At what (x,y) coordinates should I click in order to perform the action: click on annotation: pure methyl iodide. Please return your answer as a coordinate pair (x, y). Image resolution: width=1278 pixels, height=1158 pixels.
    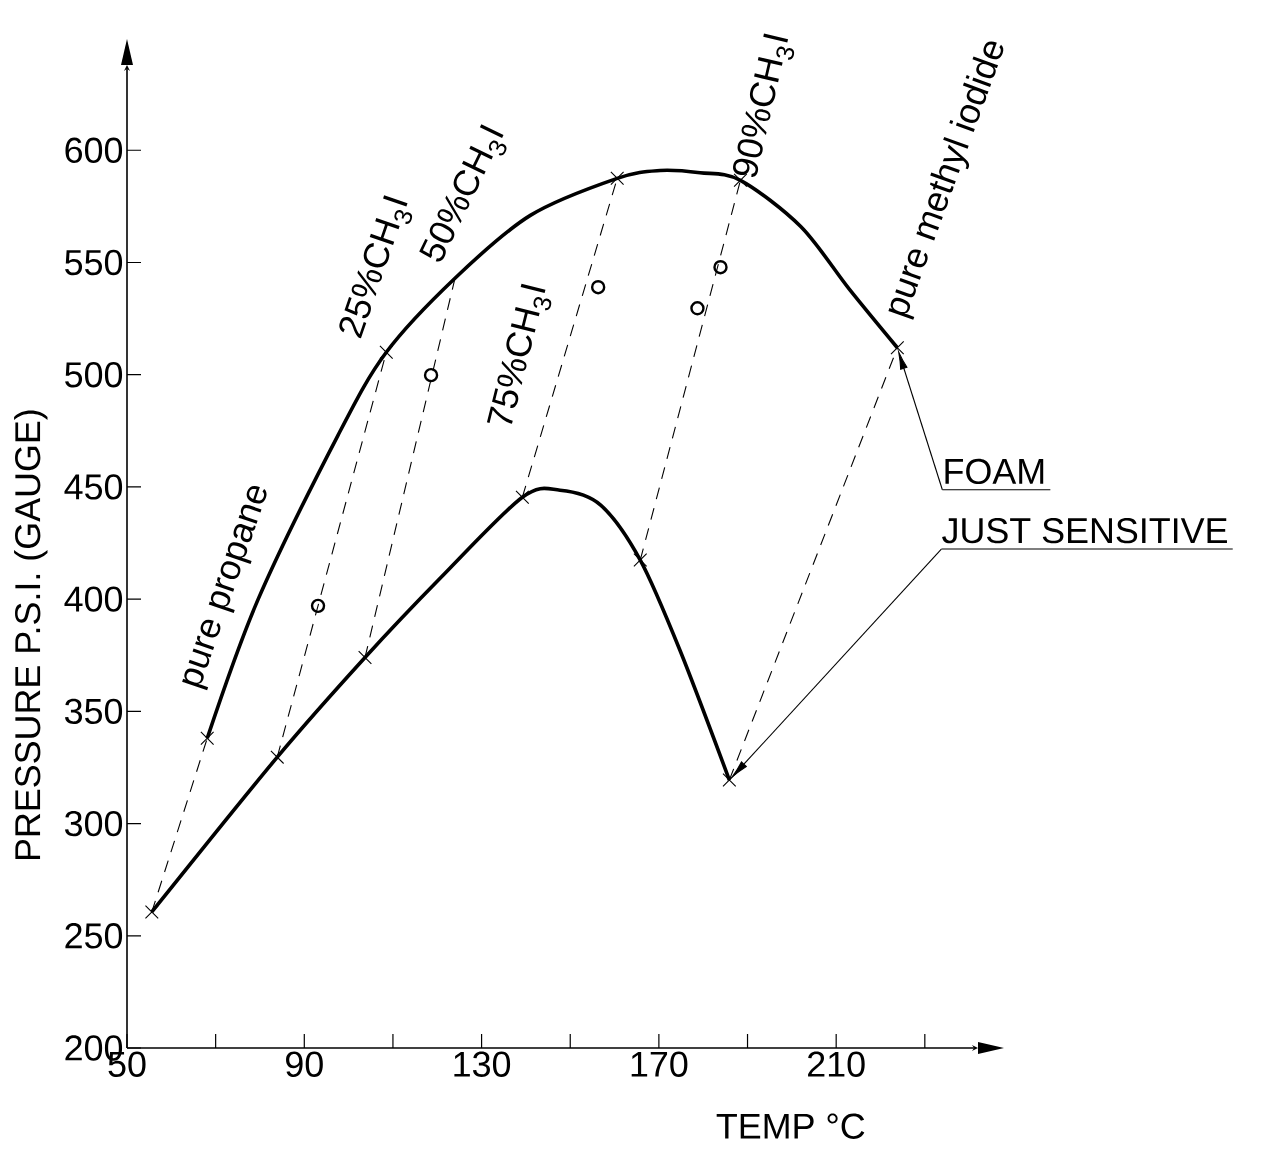
    Looking at the image, I should click on (946, 180).